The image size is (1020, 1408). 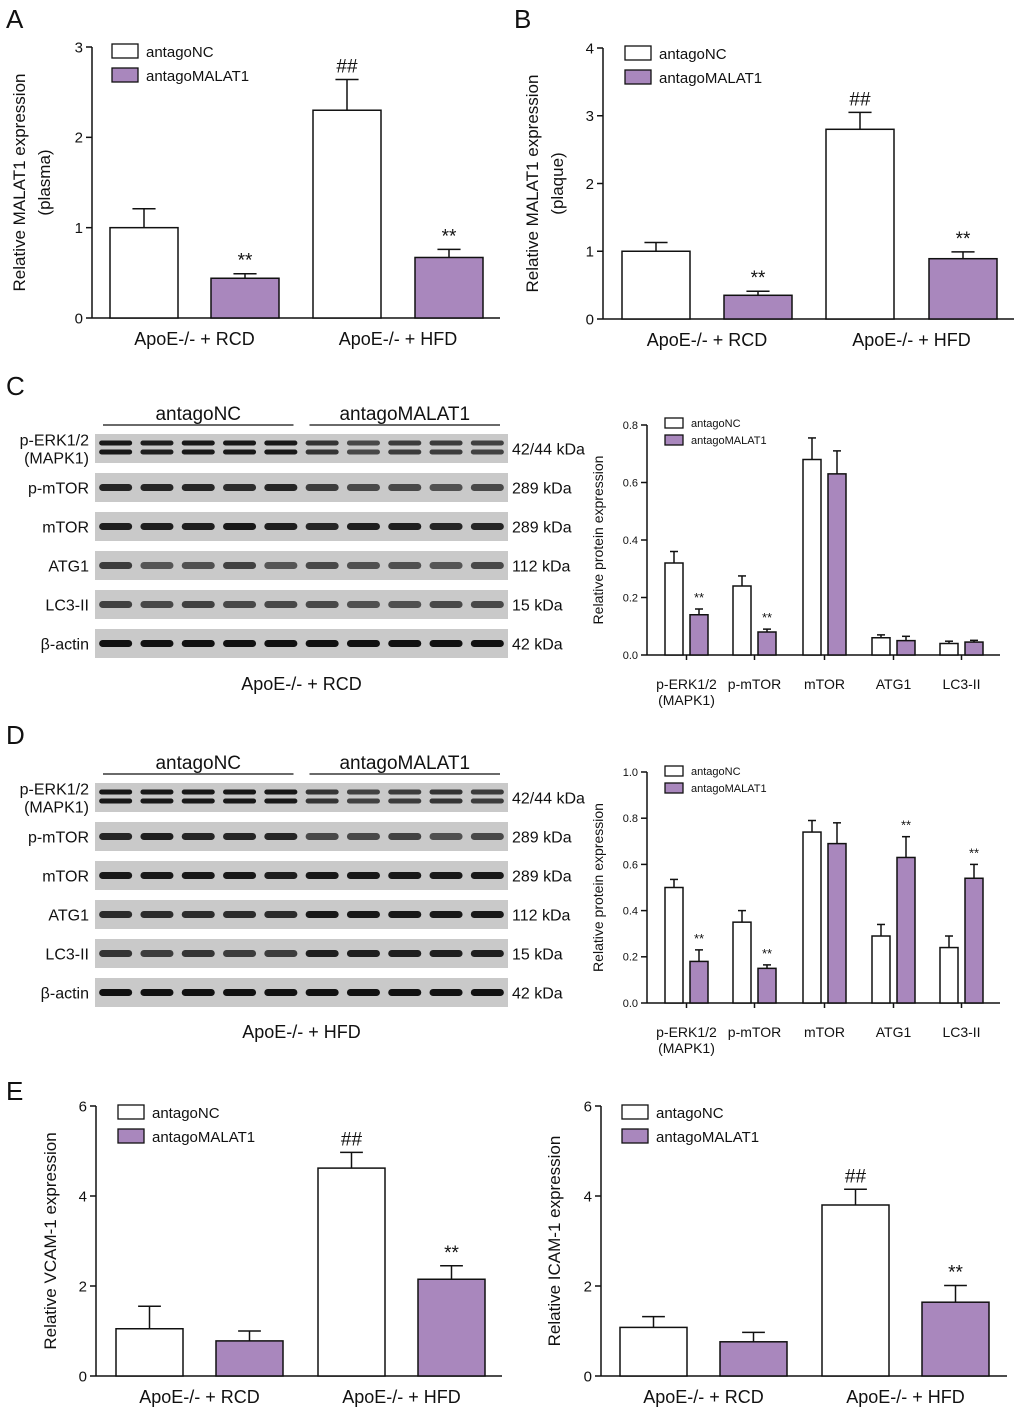 I want to click on y-axis-label: Relative ICAM-1 expression, so click(x=554, y=1241).